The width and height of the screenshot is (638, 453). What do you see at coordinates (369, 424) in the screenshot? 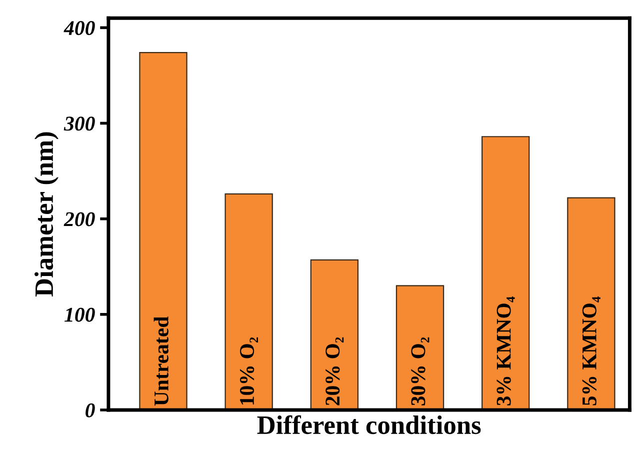
I see `x-axis-title: Different conditions` at bounding box center [369, 424].